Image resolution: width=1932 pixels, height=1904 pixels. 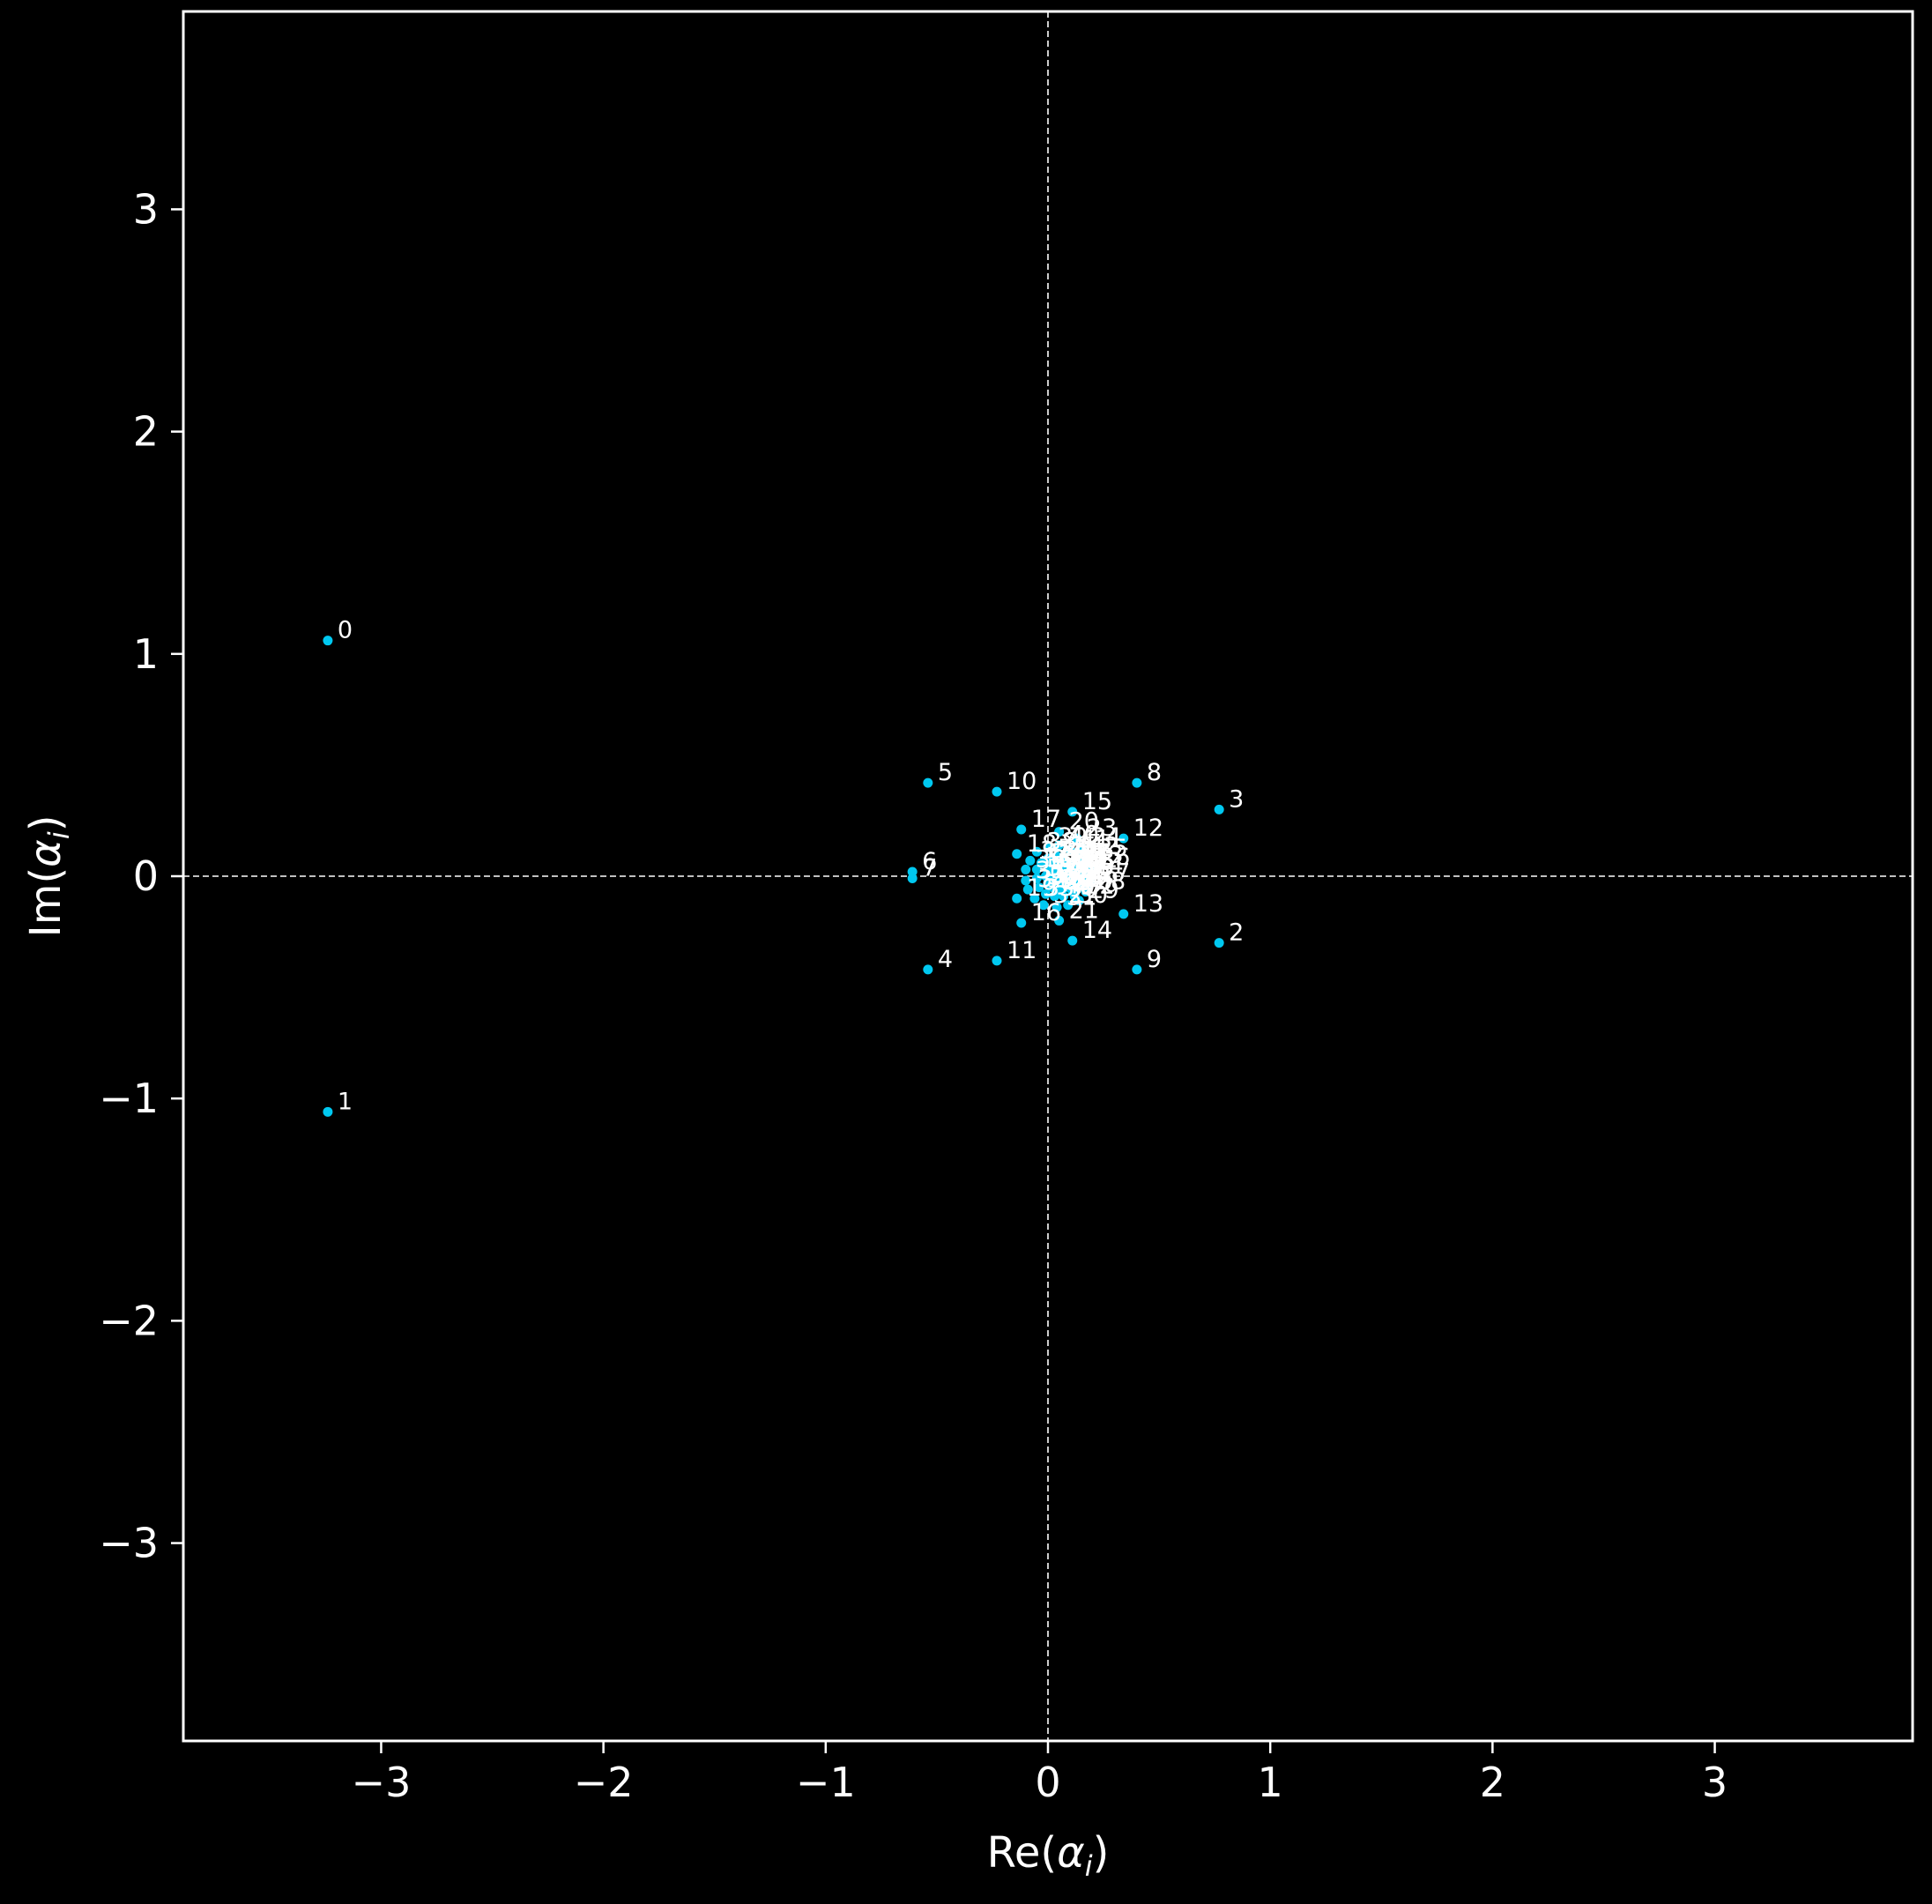 I want to click on data-point-label: 41, so click(x=1095, y=839).